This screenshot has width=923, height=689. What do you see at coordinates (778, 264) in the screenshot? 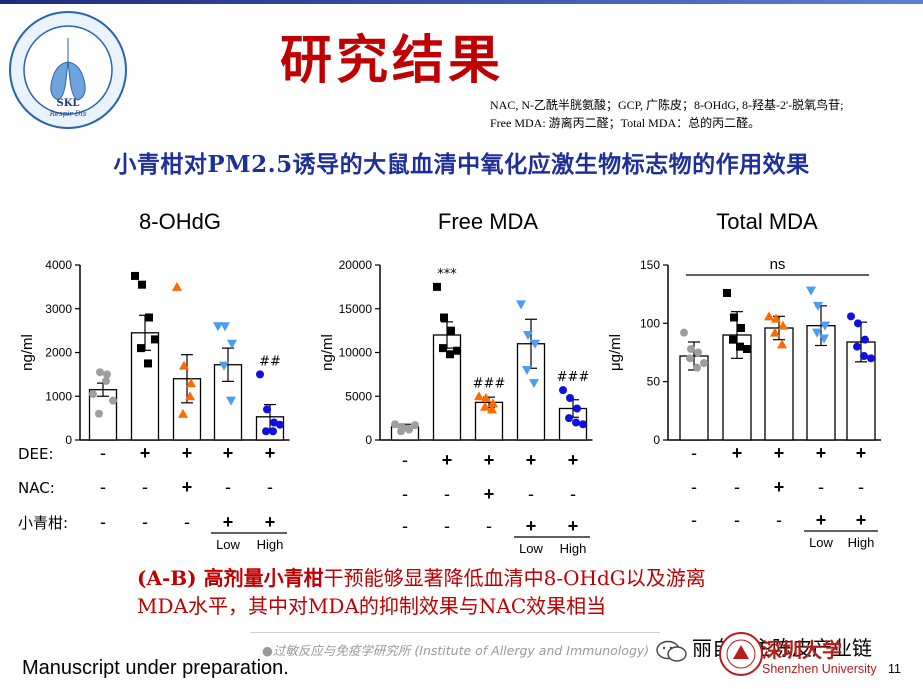
I see `significance-label: ns` at bounding box center [778, 264].